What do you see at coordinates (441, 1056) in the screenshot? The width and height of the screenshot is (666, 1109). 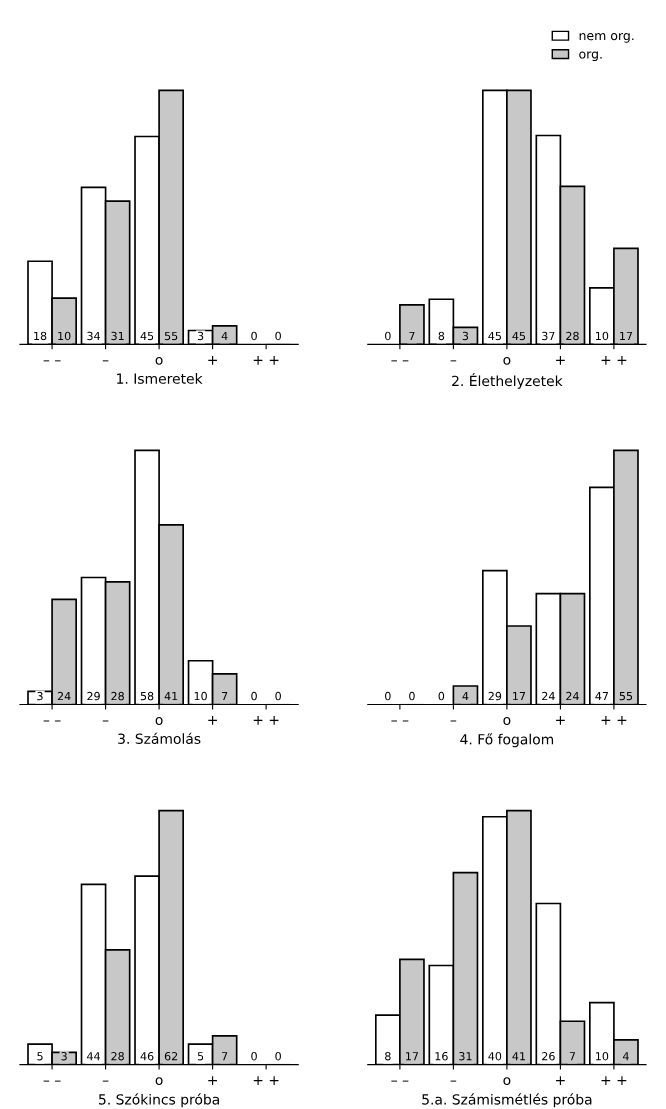 I see `data-label: 16` at bounding box center [441, 1056].